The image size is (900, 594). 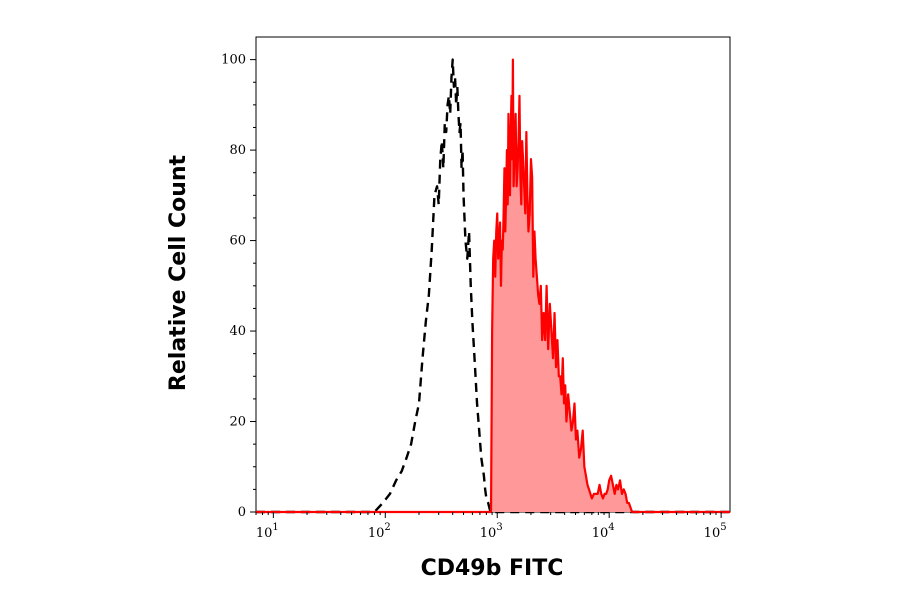 I want to click on x-axis: 10¹ 10² 10³ 10⁴ 10⁵, so click(x=491, y=526).